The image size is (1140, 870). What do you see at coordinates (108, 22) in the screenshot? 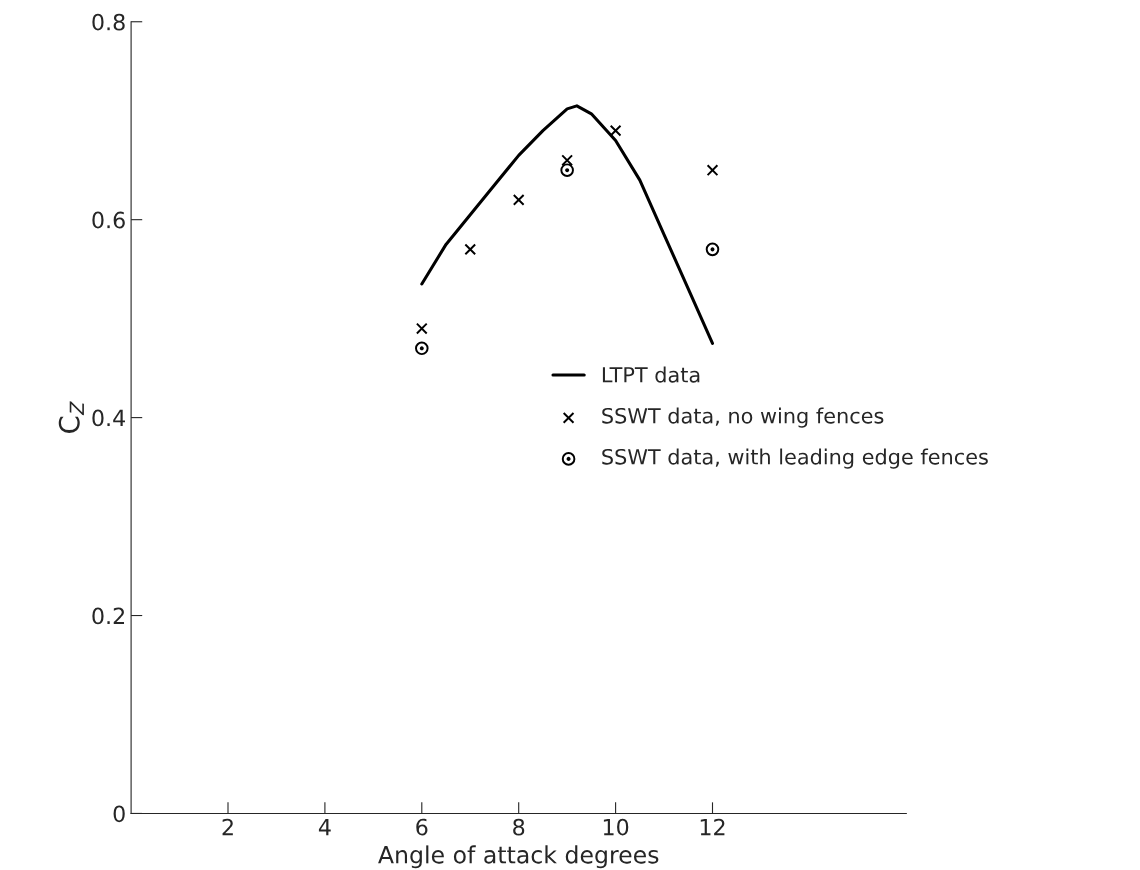
I see `y-tick-label: 0.8` at bounding box center [108, 22].